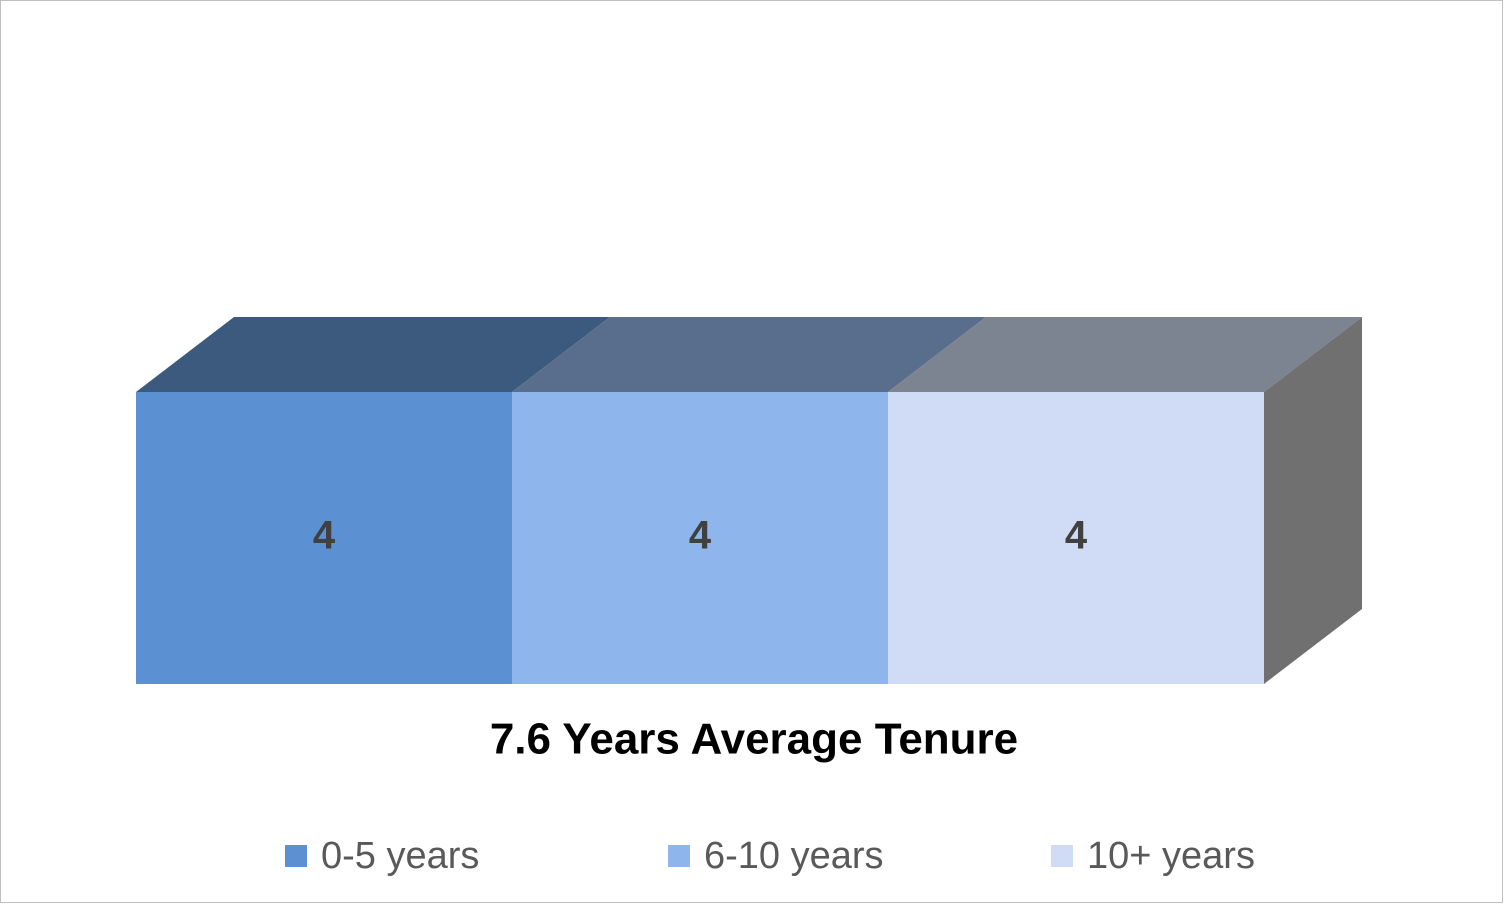 This screenshot has height=904, width=1504. Describe the element at coordinates (1171, 856) in the screenshot. I see `legend-label: 10+ years` at that location.